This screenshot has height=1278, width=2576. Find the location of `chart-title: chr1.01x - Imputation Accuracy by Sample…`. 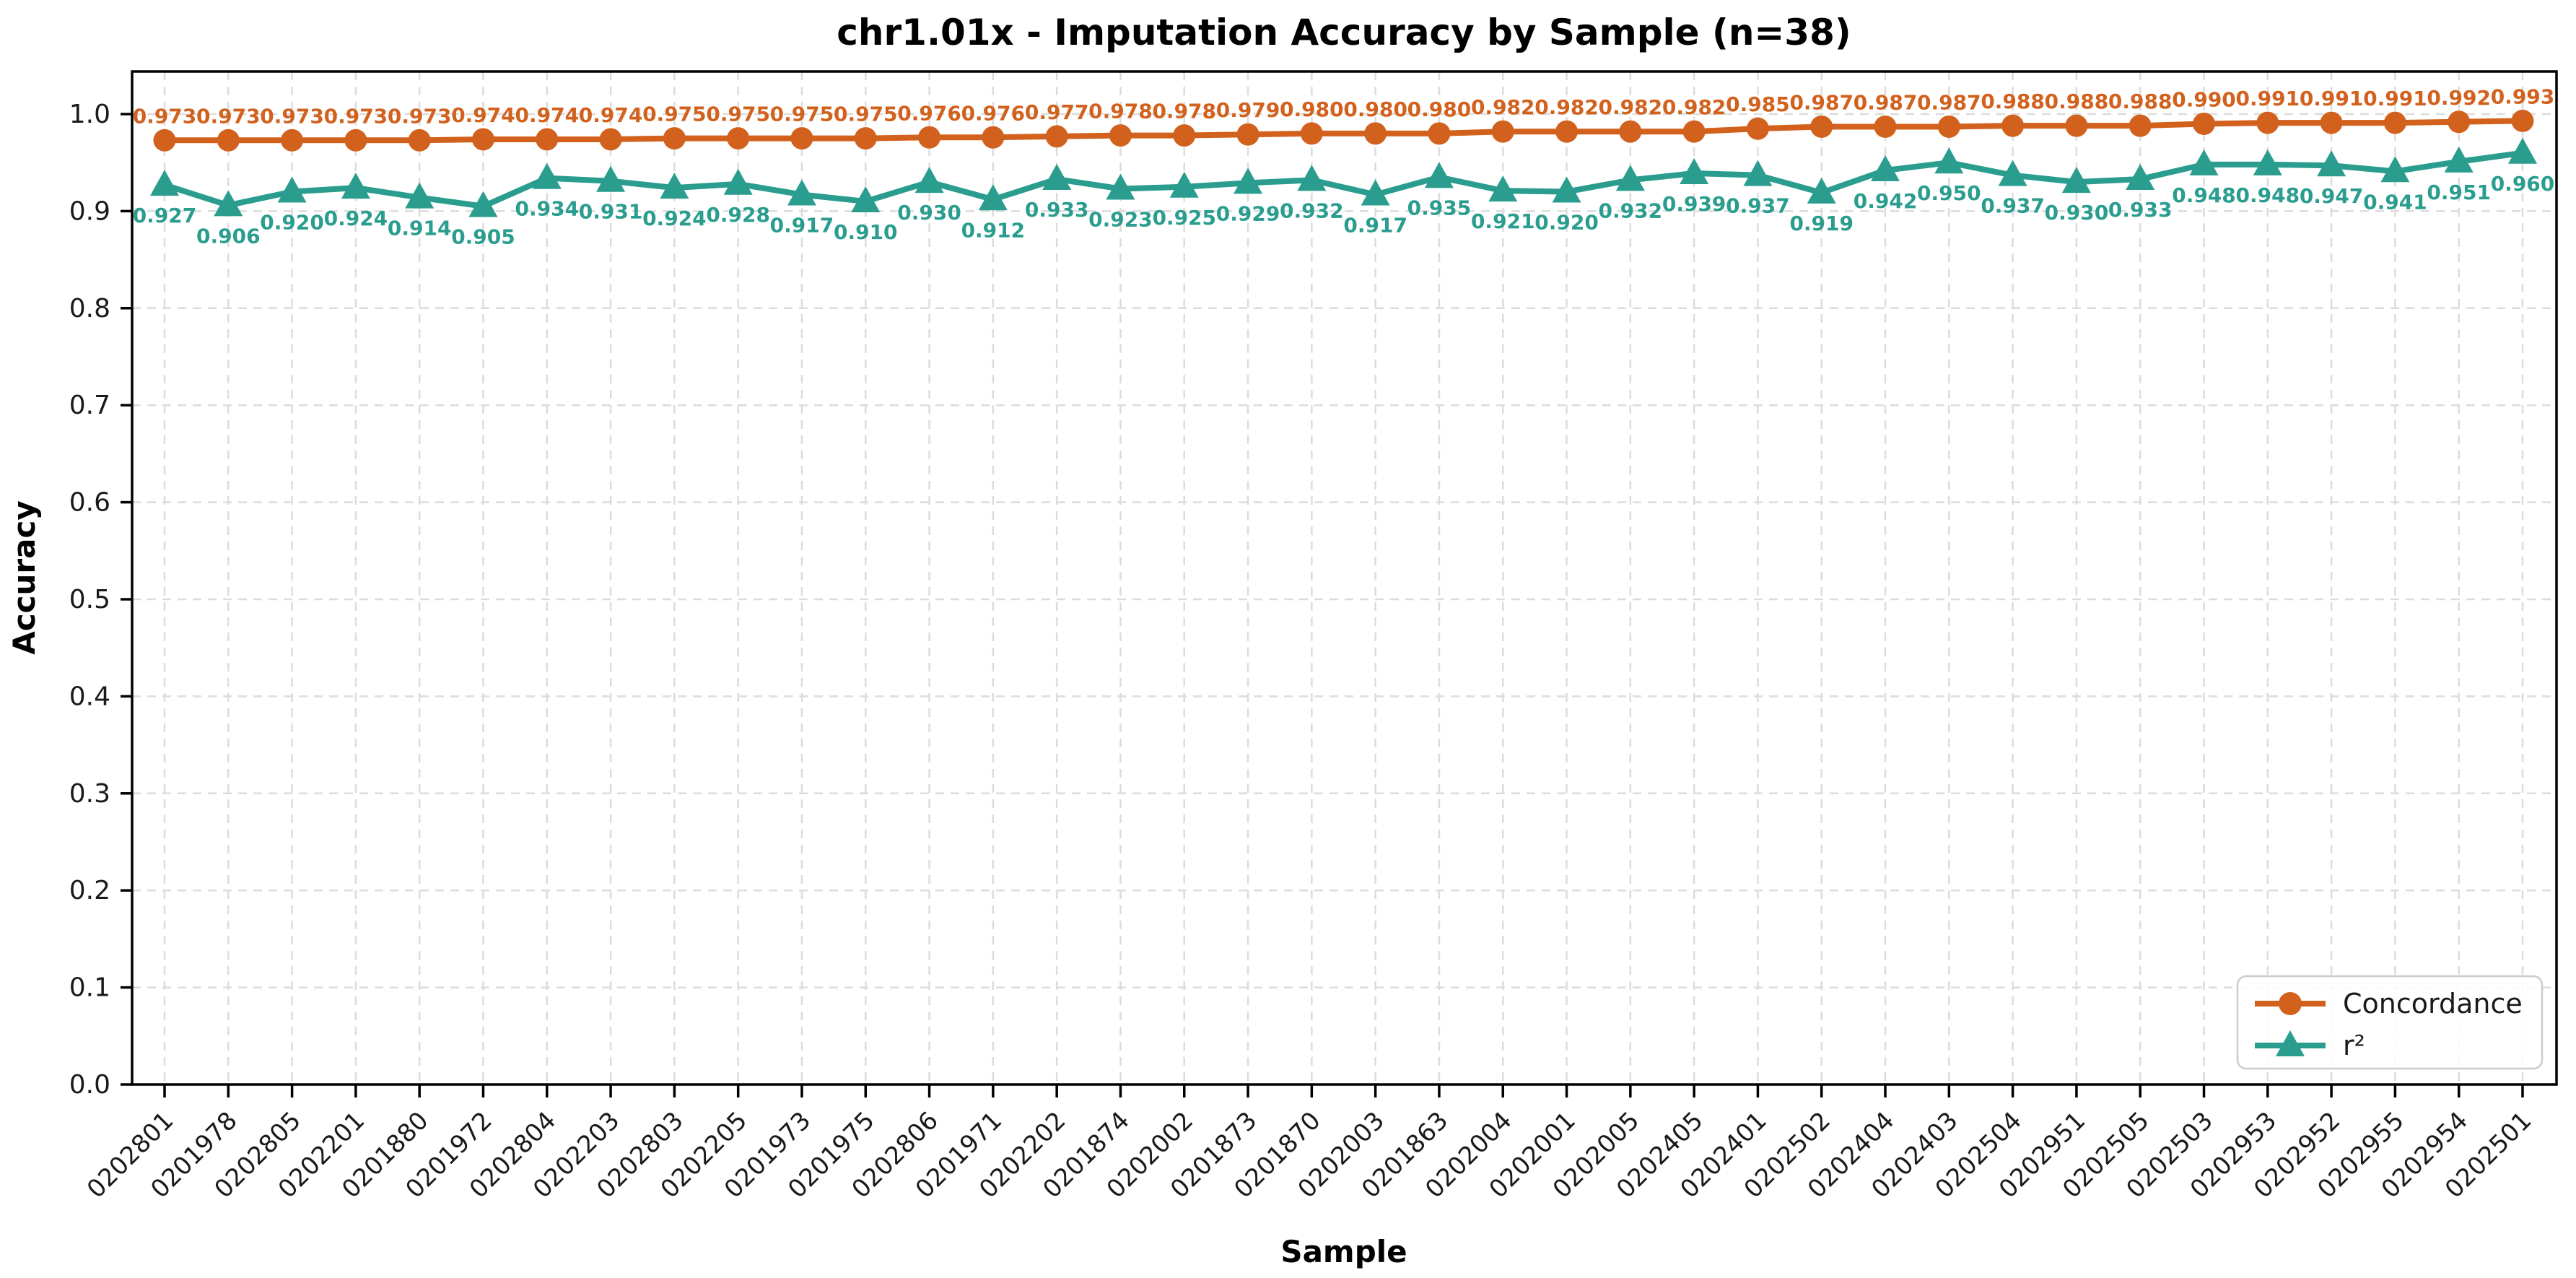

chart-title: chr1.01x - Imputation Accuracy by Sample… is located at coordinates (1344, 33).